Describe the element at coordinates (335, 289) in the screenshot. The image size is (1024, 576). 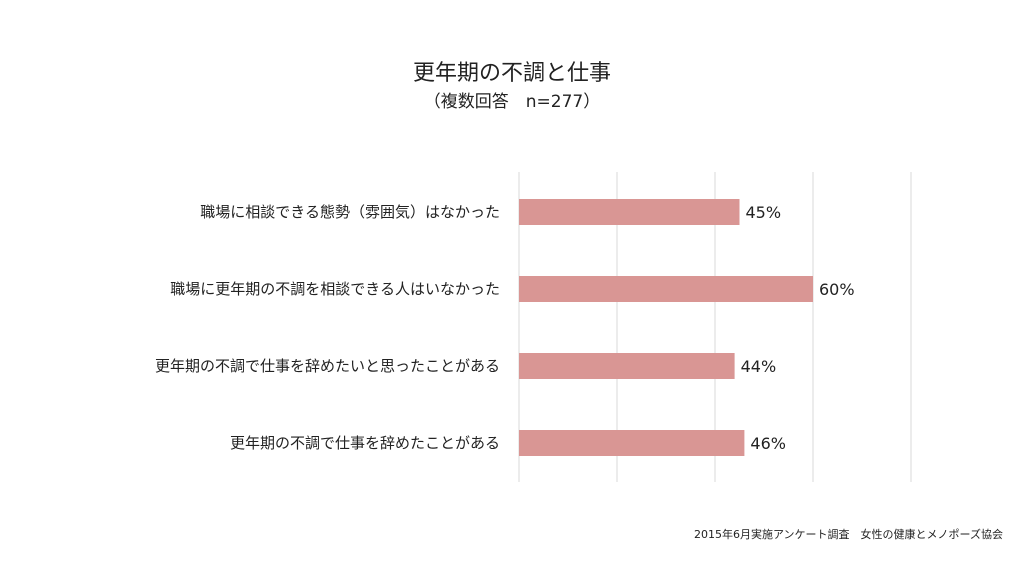
I see `category-label: 職場に更年期の不調を相談できる人はいなかった` at that location.